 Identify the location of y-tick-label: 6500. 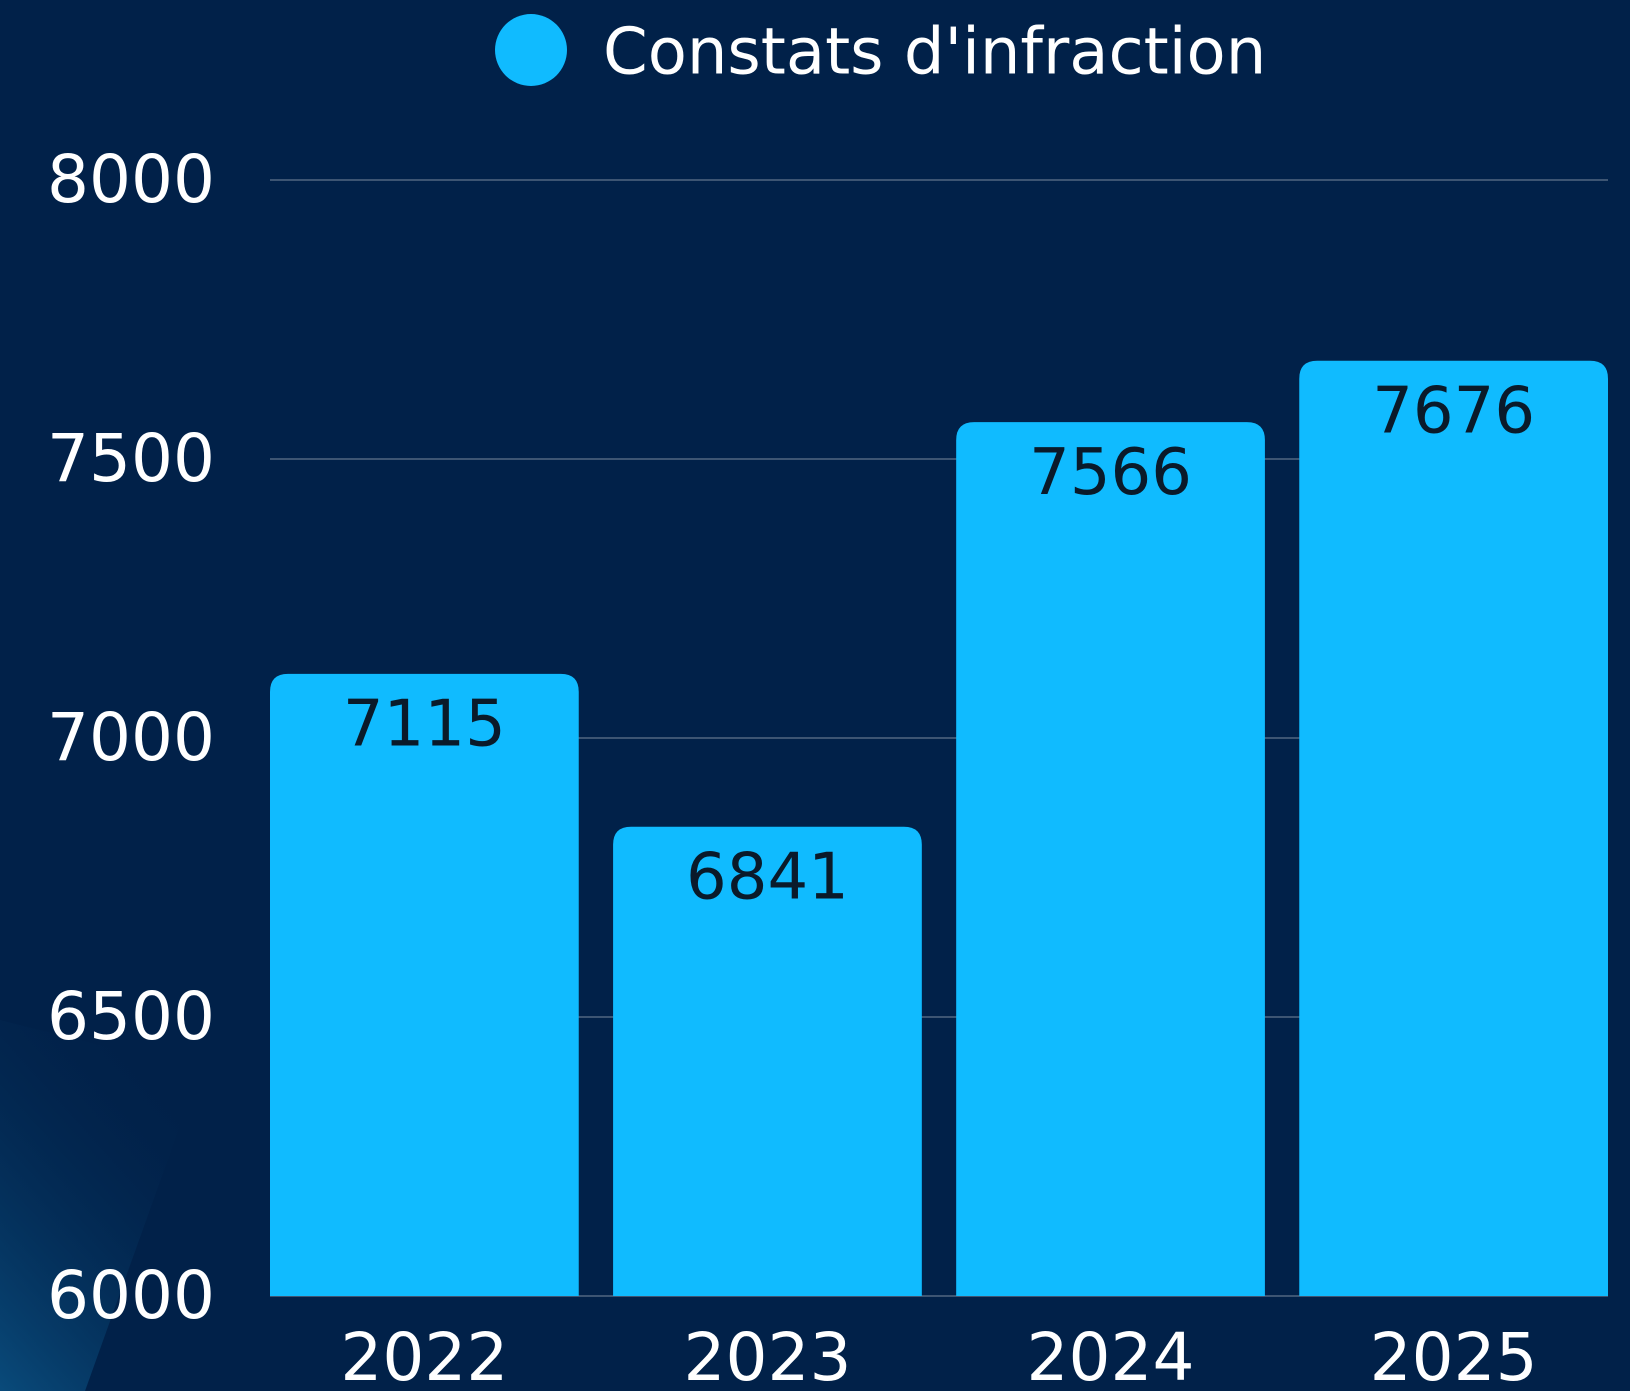
(131, 1016).